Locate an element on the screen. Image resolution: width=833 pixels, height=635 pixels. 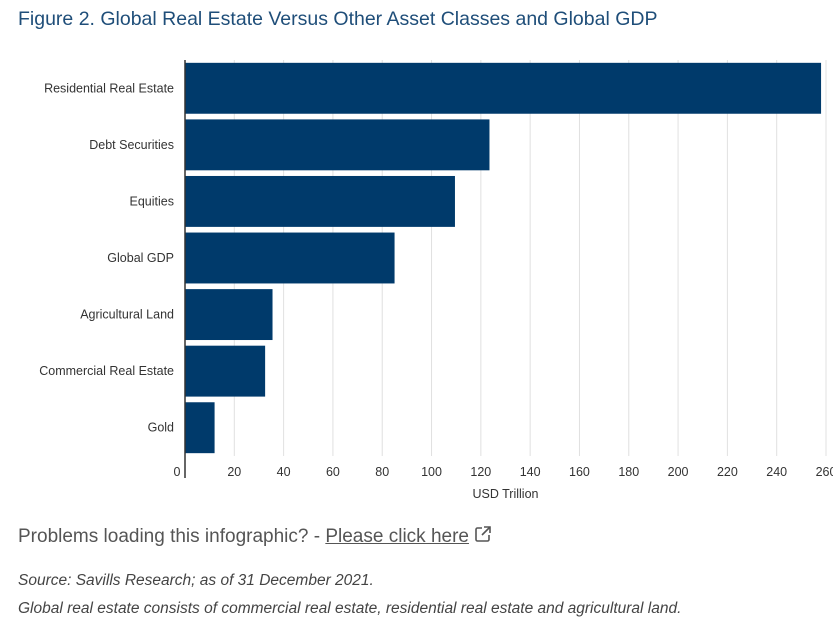
x-tick-label: 140 is located at coordinates (530, 472).